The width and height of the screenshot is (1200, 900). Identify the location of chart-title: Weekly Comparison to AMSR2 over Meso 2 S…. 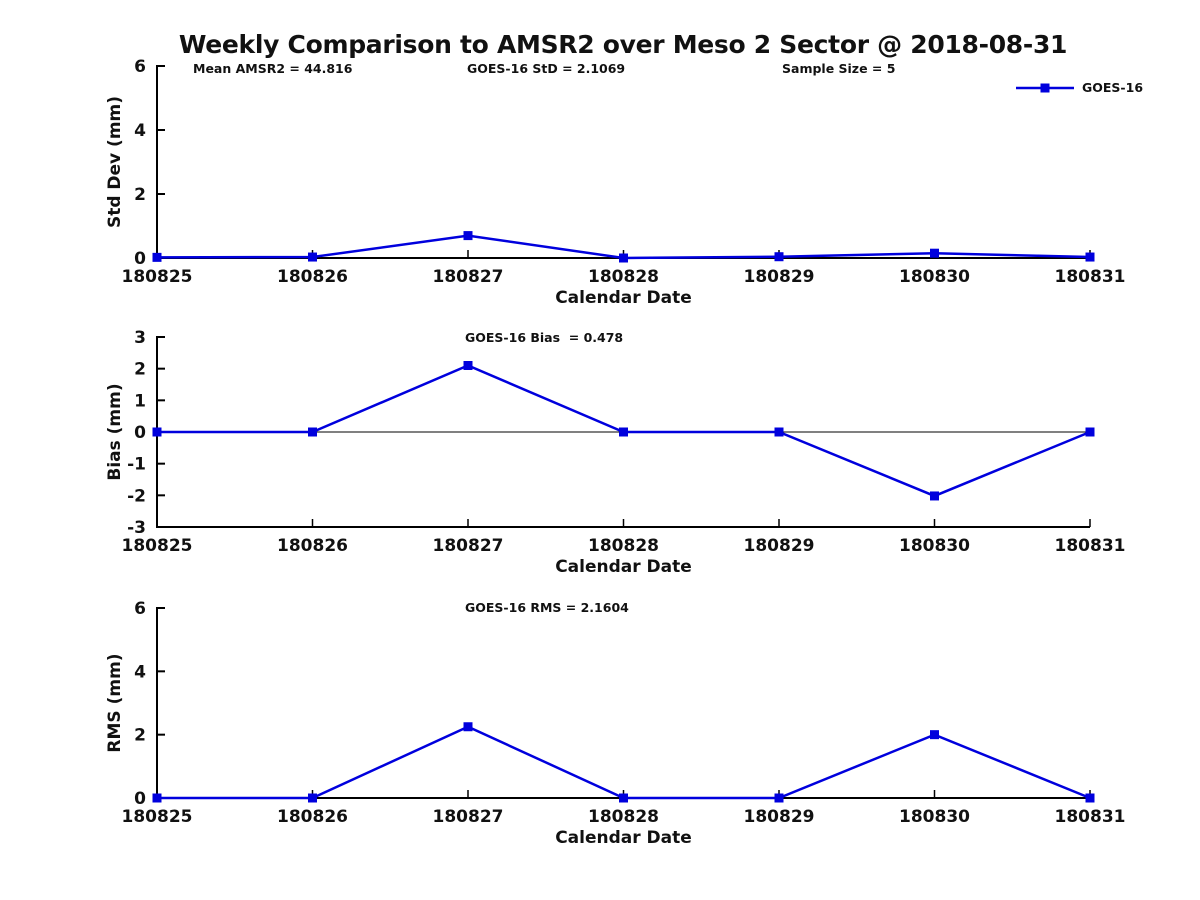
(623, 44).